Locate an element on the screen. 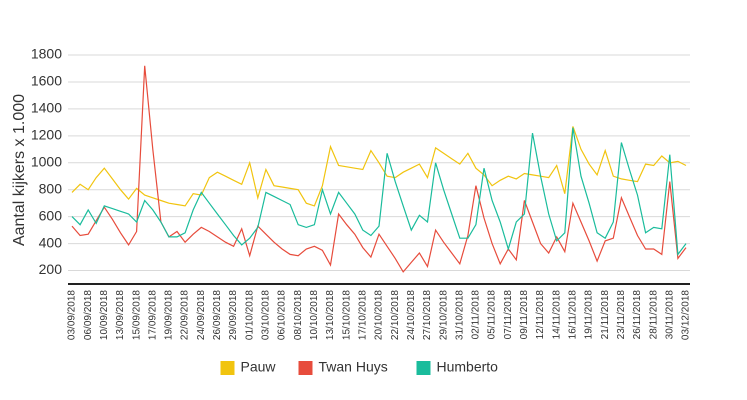  y-tick-label: 1200 is located at coordinates (46, 135).